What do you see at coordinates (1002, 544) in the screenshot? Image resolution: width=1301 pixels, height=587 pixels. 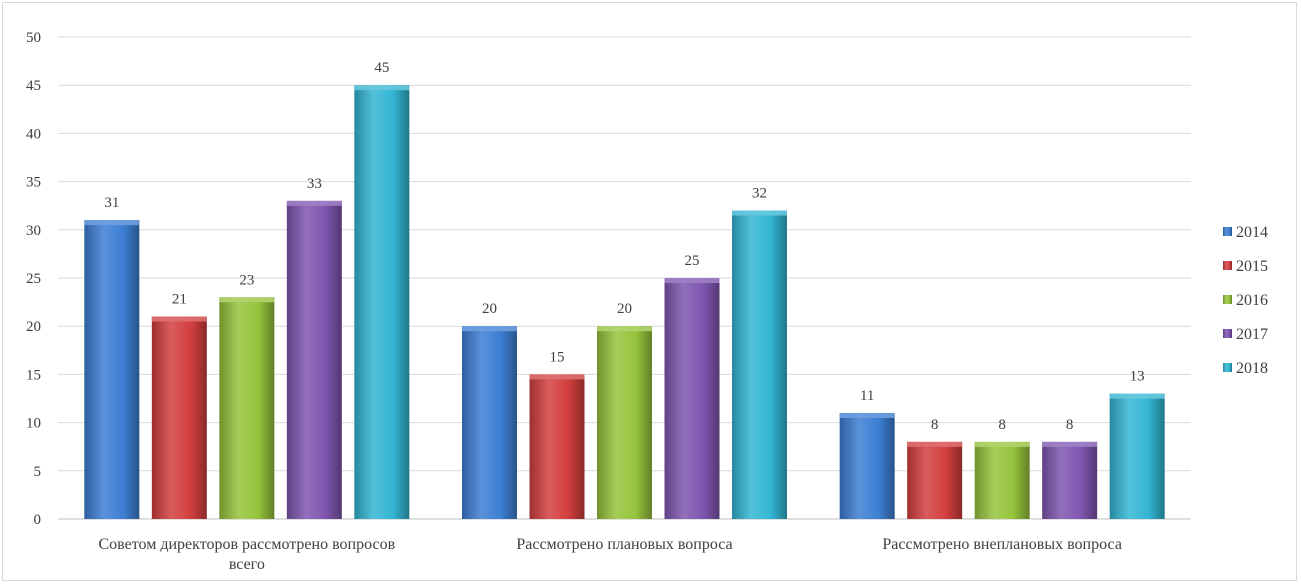 I see `category-label: Рассмотрено внеплановых вопроса` at bounding box center [1002, 544].